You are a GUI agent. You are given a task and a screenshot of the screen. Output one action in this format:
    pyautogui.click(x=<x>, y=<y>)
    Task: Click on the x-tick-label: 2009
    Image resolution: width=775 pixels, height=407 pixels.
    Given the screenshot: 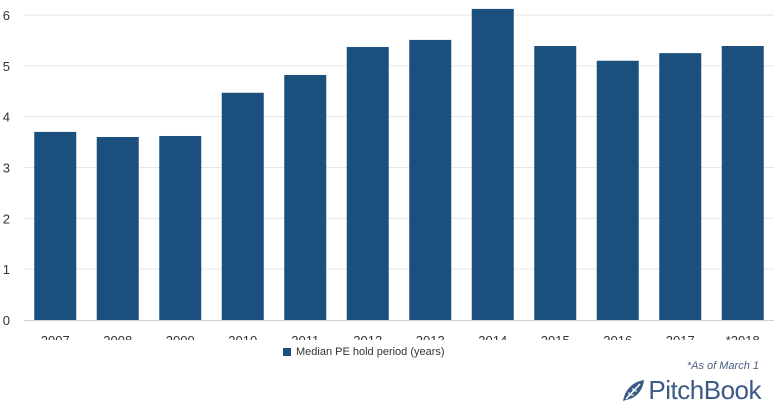 What is the action you would take?
    pyautogui.click(x=180, y=336)
    